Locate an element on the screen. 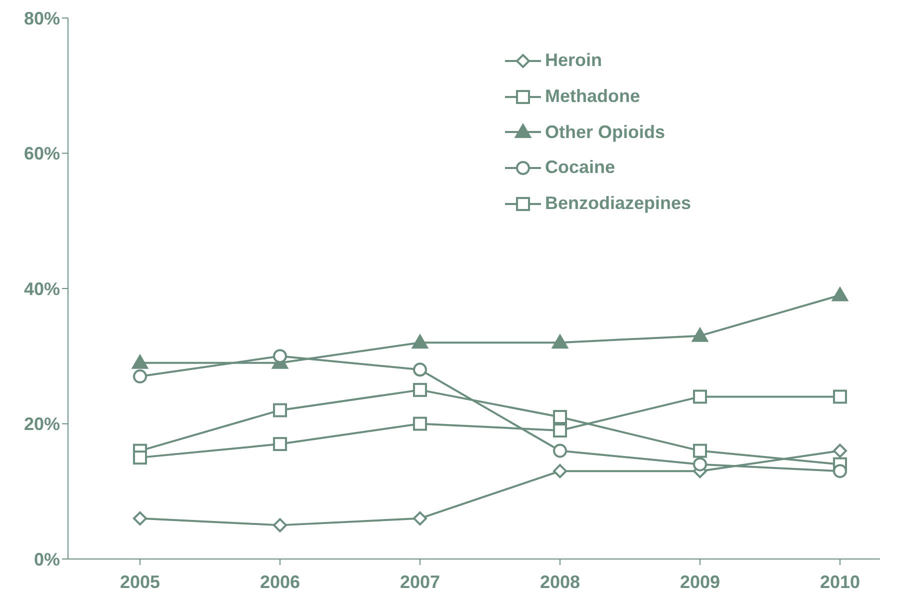 The width and height of the screenshot is (900, 603). legend-label: Other Opioids is located at coordinates (605, 132).